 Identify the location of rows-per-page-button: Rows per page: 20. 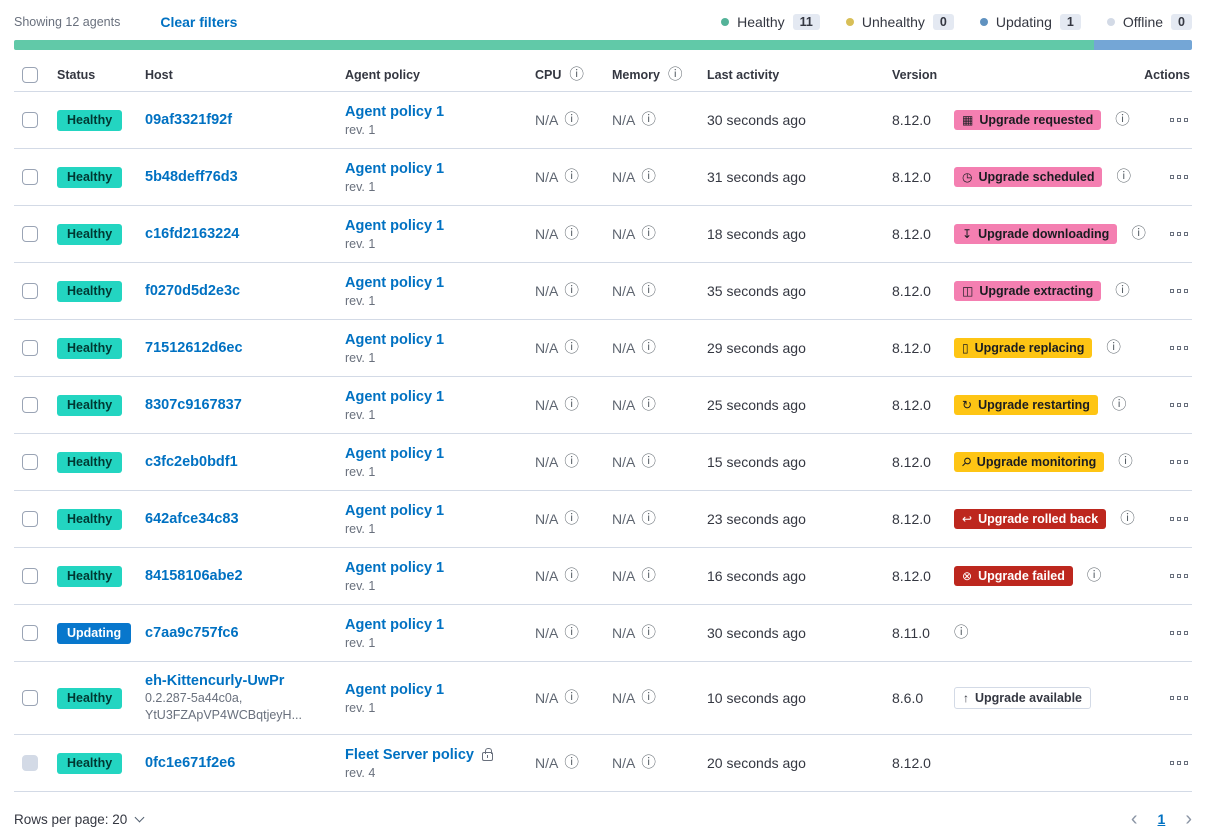
(79, 819).